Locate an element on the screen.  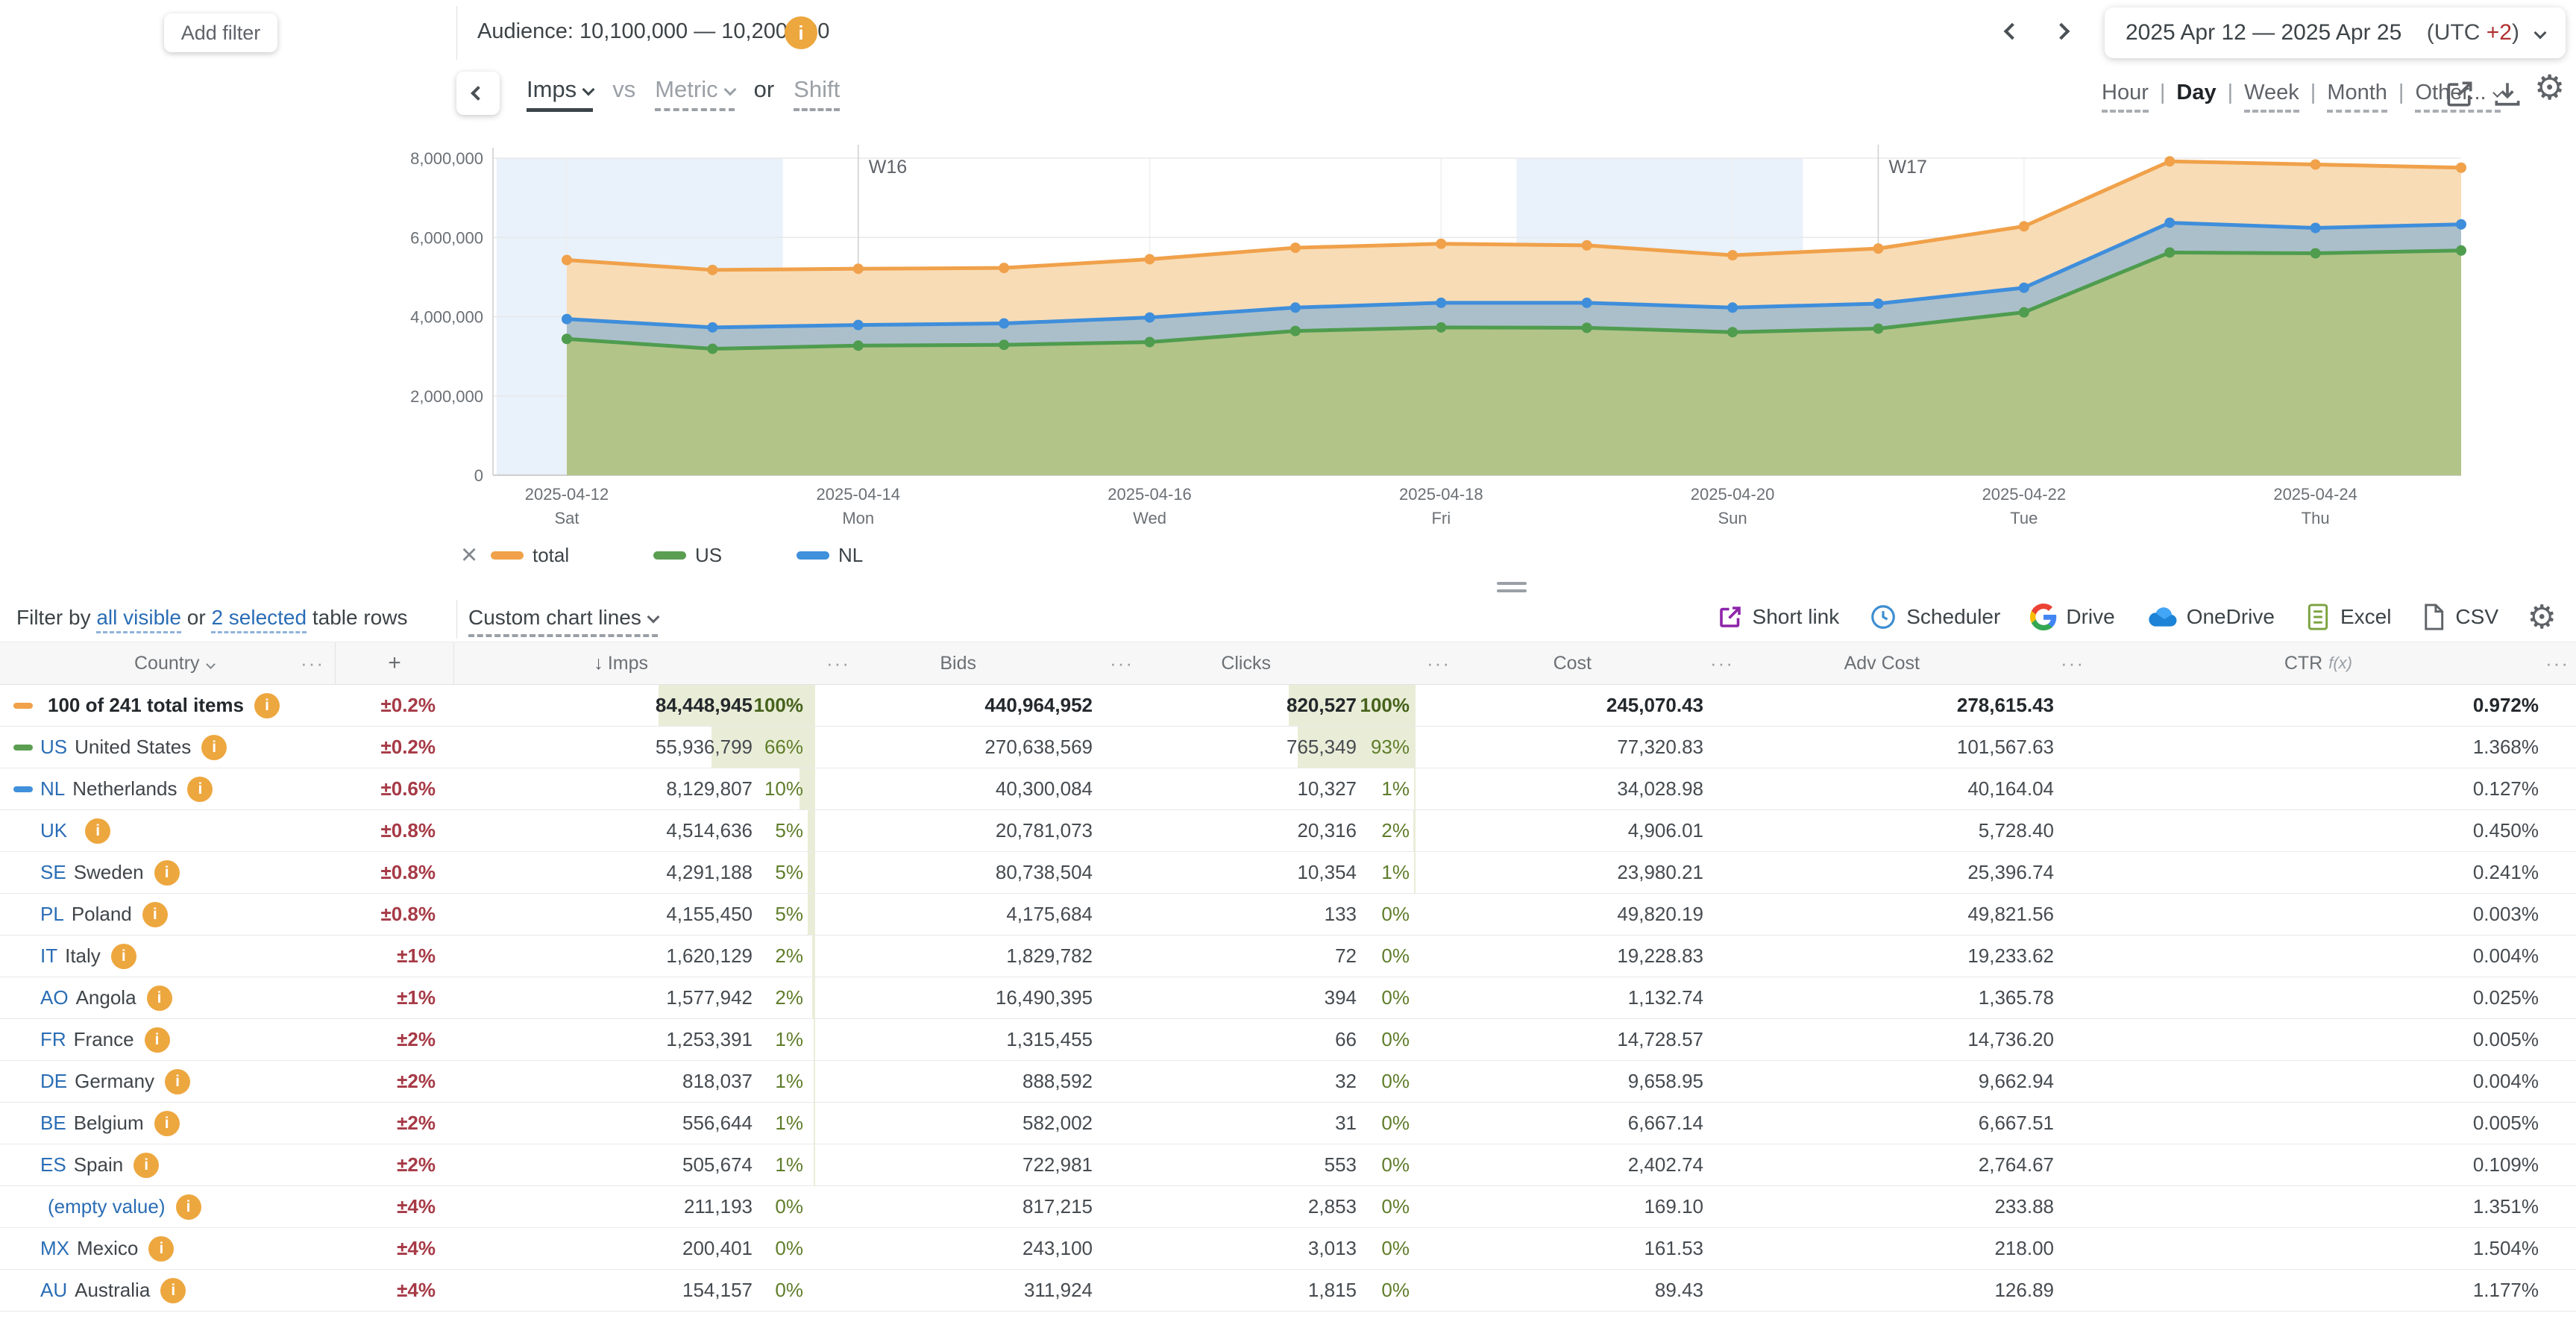
add-column-button: + is located at coordinates (395, 663).